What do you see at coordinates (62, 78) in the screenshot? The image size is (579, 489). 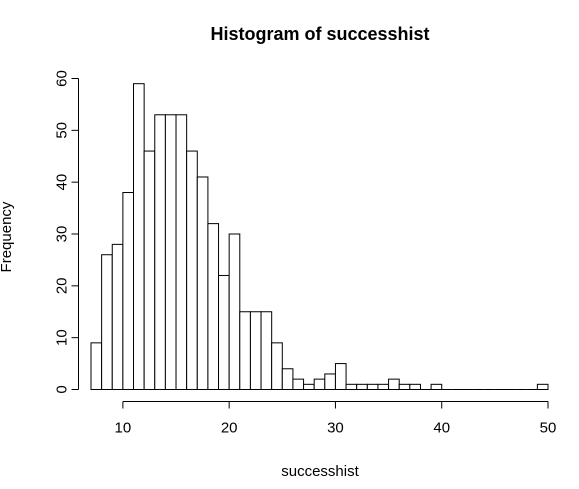 I see `y-tick-label: 60` at bounding box center [62, 78].